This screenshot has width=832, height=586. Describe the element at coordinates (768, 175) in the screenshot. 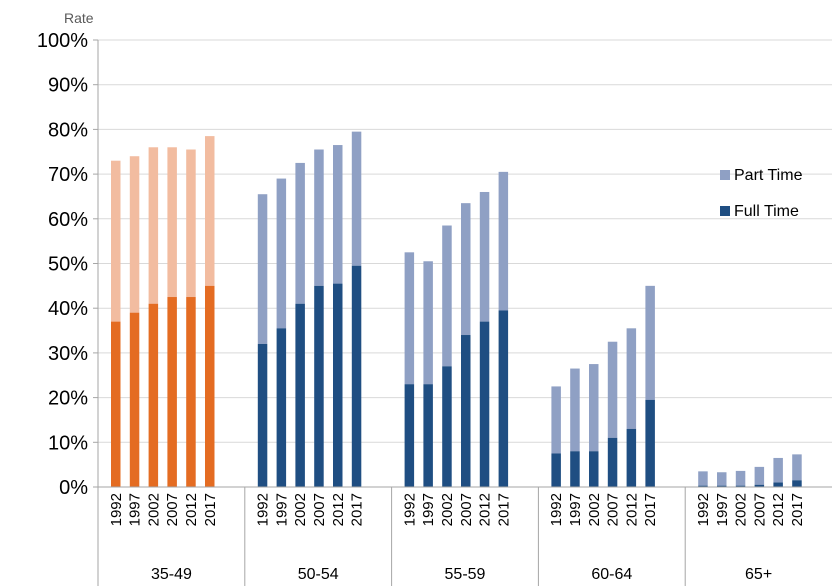

I see `legend-label: Part Time` at that location.